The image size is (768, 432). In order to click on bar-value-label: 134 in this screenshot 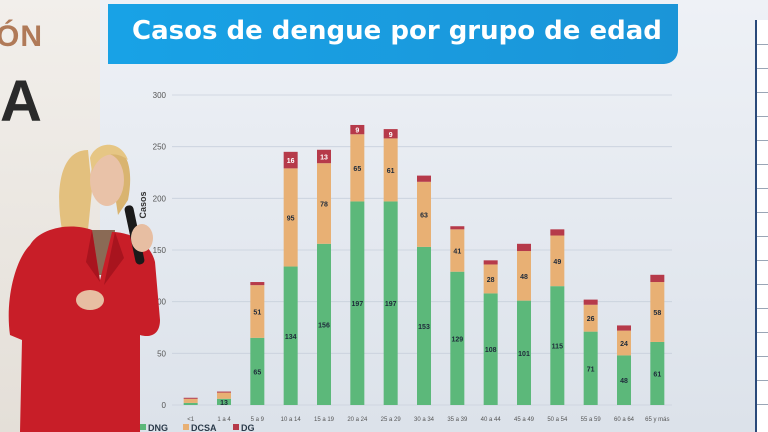, I will do `click(291, 337)`.